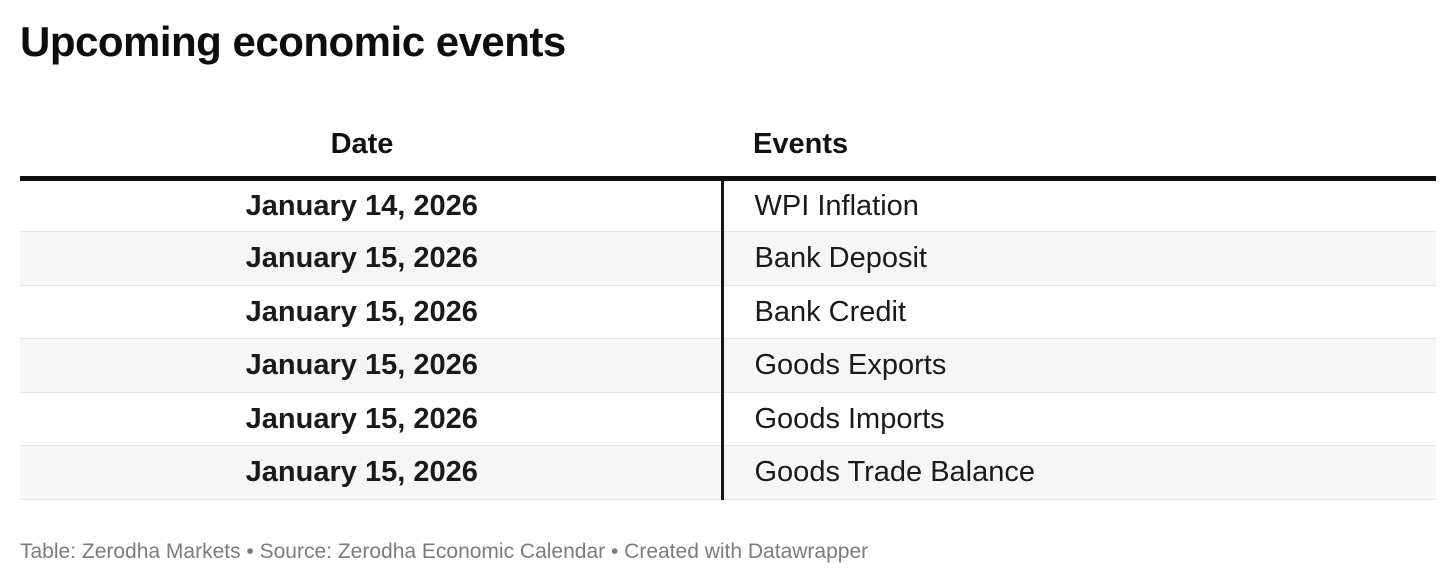 This screenshot has height=585, width=1456. What do you see at coordinates (293, 41) in the screenshot?
I see `page-title: Upcoming economic events` at bounding box center [293, 41].